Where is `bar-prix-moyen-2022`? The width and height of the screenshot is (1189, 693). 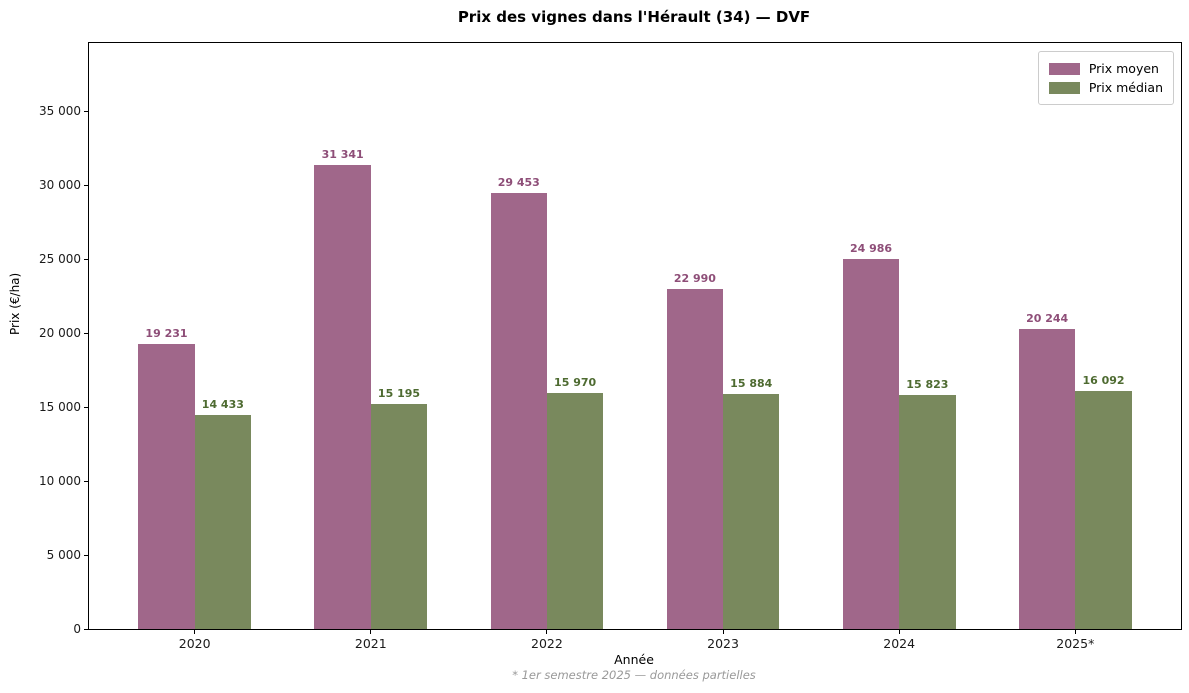
bar-prix-moyen-2022 is located at coordinates (518, 411).